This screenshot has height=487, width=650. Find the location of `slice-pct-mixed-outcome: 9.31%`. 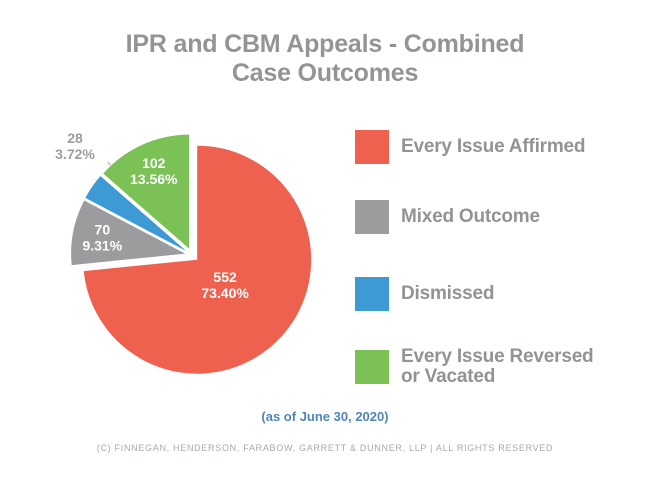

slice-pct-mixed-outcome: 9.31% is located at coordinates (102, 246).